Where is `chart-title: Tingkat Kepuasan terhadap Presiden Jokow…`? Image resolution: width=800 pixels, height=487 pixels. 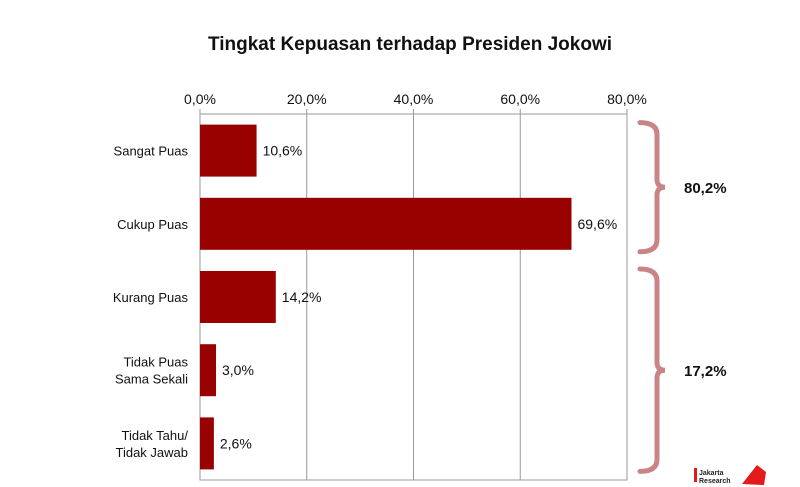 chart-title: Tingkat Kepuasan terhadap Presiden Jokow… is located at coordinates (410, 44).